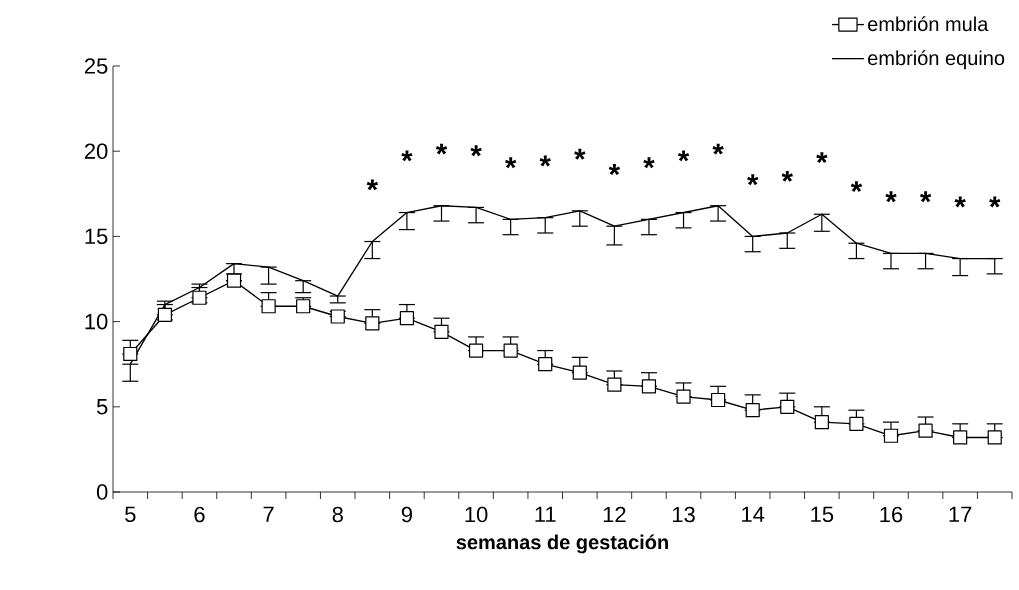  I want to click on x-tick-label: 6, so click(199, 514).